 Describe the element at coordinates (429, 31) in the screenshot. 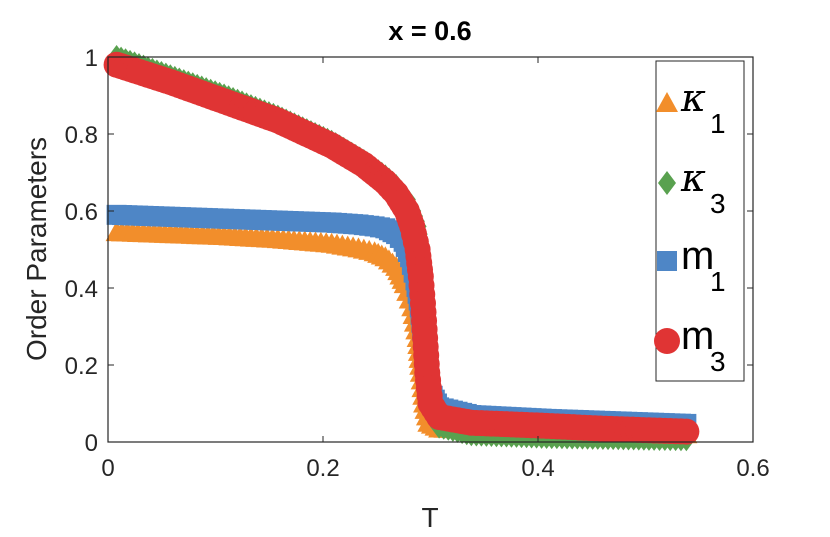

I see `chart-title: x = 0.6` at that location.